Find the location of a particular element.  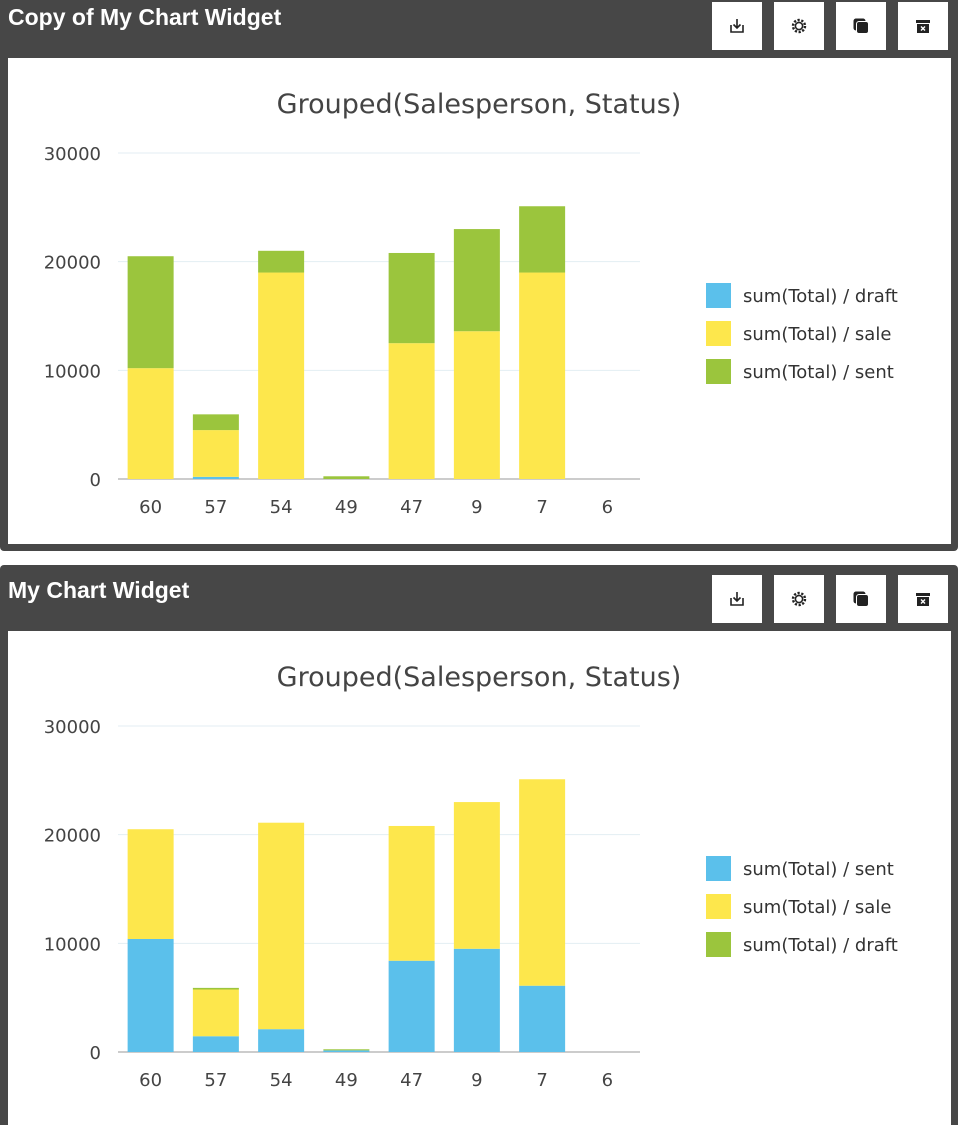

widget-title: Copy of My Chart Widget is located at coordinates (145, 17).